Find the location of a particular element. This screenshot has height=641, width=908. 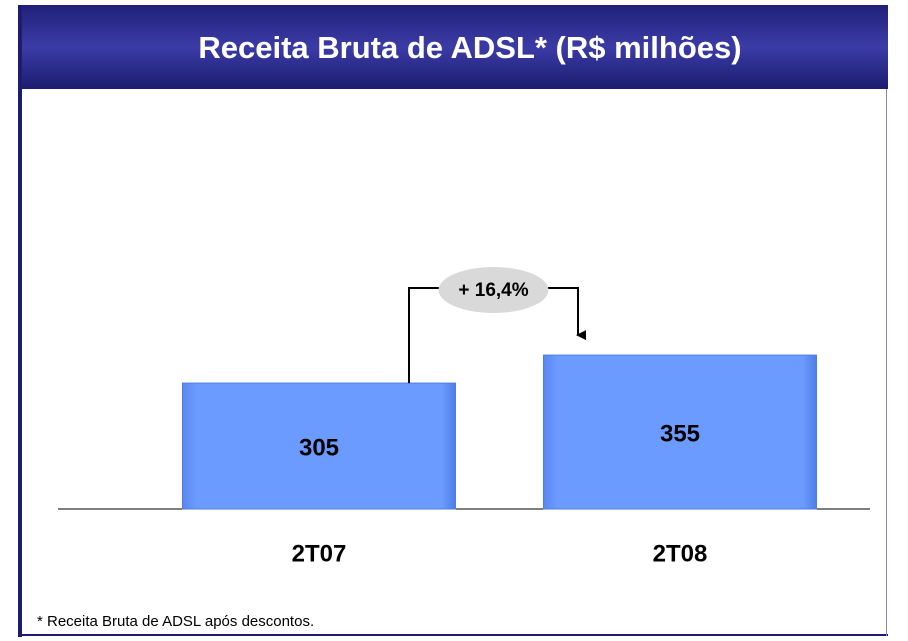

value-label: 355 is located at coordinates (680, 433).